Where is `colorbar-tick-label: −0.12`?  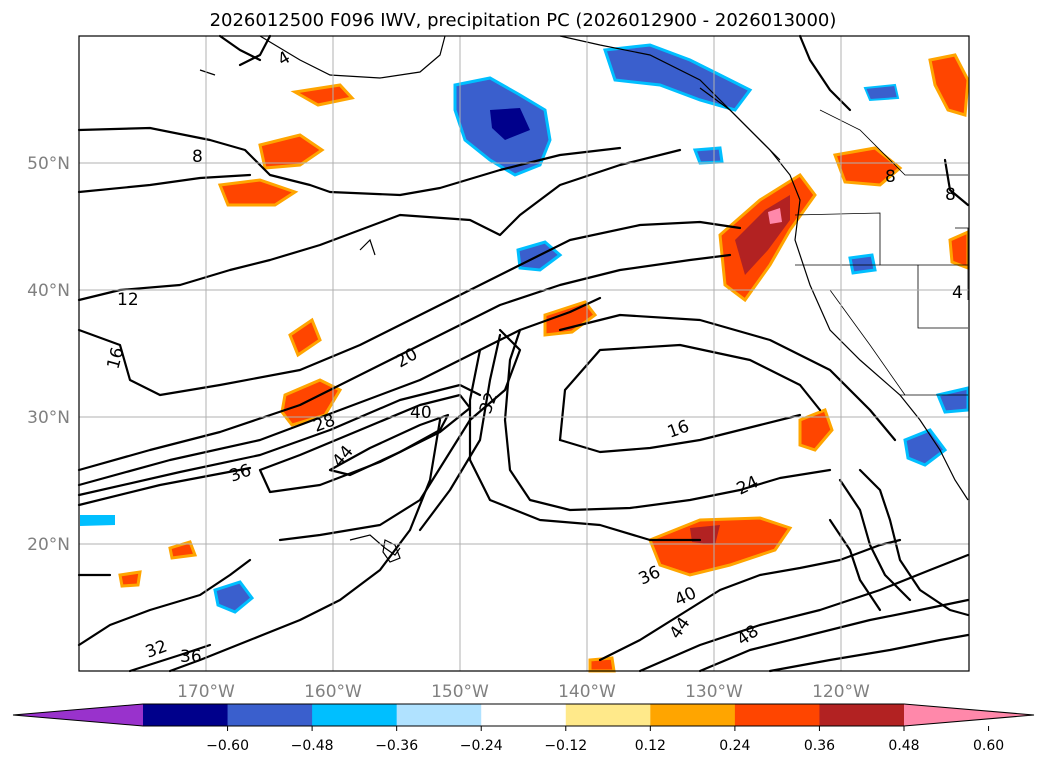
colorbar-tick-label: −0.12 is located at coordinates (565, 746).